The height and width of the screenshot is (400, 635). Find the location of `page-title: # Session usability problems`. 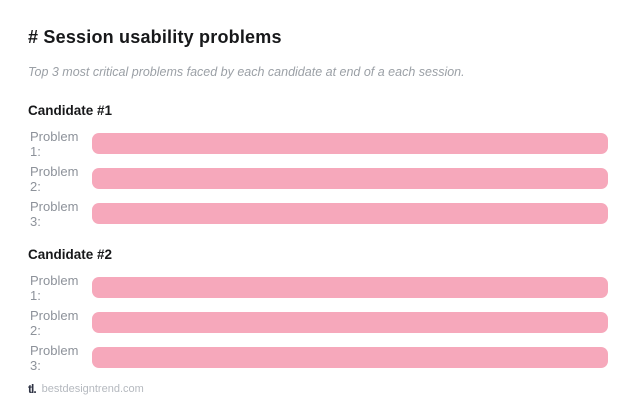

page-title: # Session usability problems is located at coordinates (155, 37).